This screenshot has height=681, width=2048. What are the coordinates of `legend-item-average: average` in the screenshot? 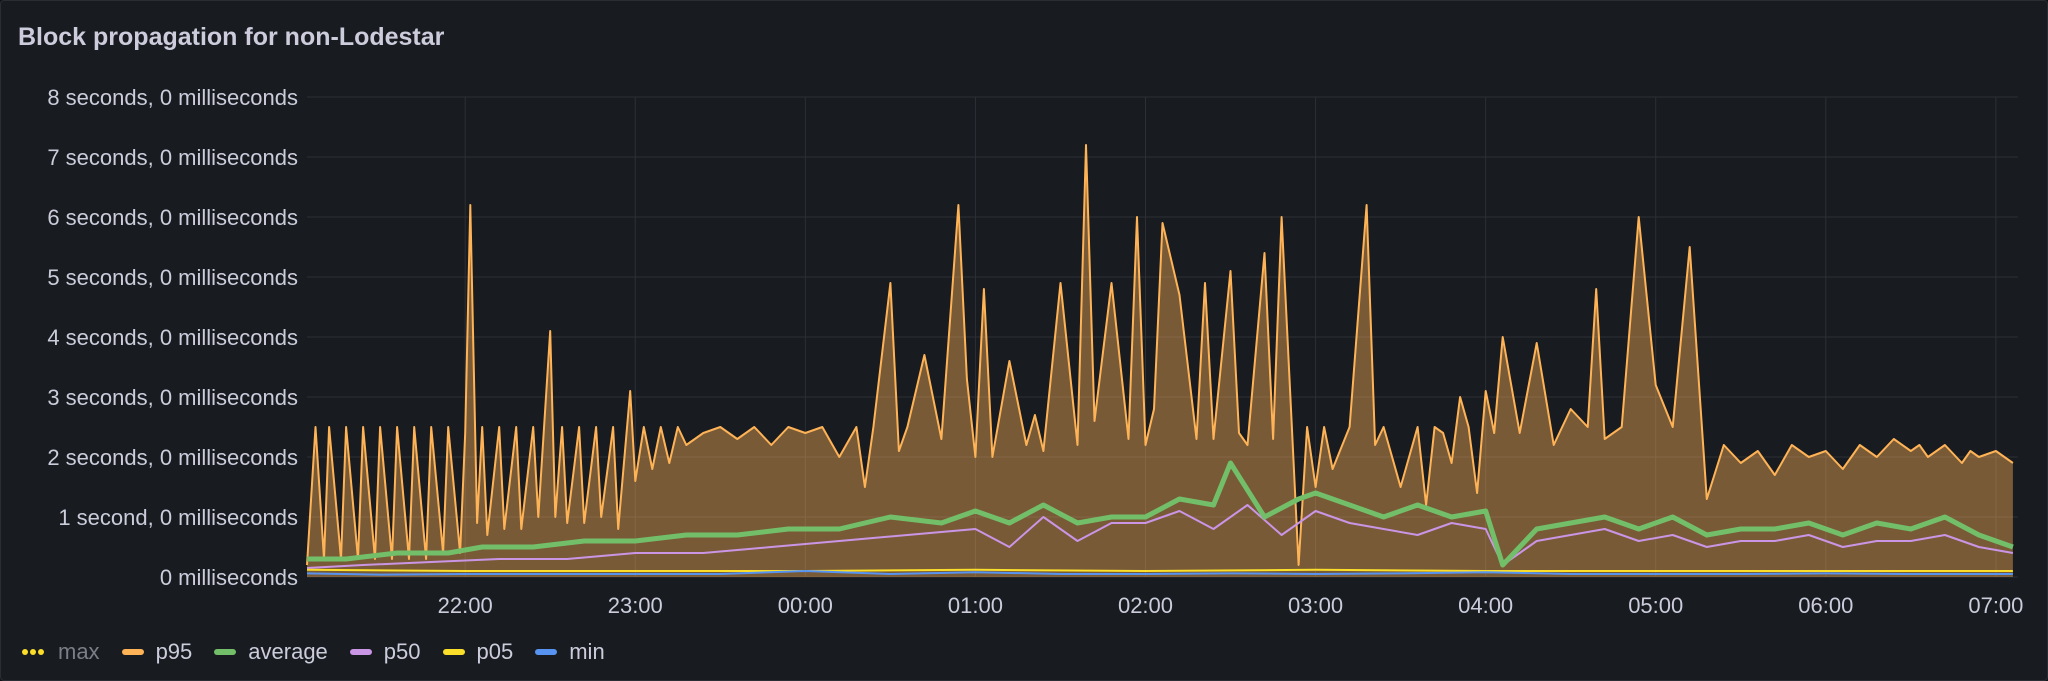 It's located at (271, 652).